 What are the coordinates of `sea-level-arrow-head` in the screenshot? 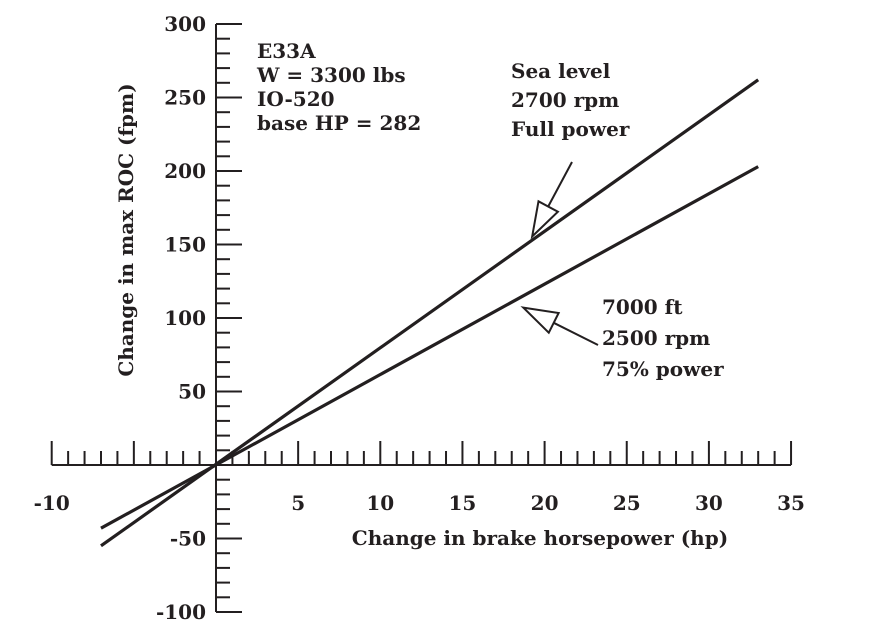 It's located at (545, 219).